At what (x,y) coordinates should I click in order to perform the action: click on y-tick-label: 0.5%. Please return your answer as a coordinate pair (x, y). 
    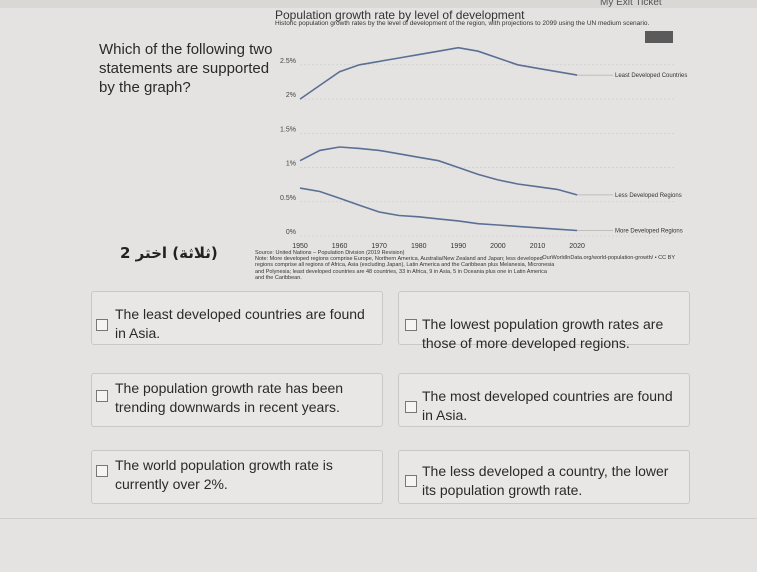
    Looking at the image, I should click on (288, 198).